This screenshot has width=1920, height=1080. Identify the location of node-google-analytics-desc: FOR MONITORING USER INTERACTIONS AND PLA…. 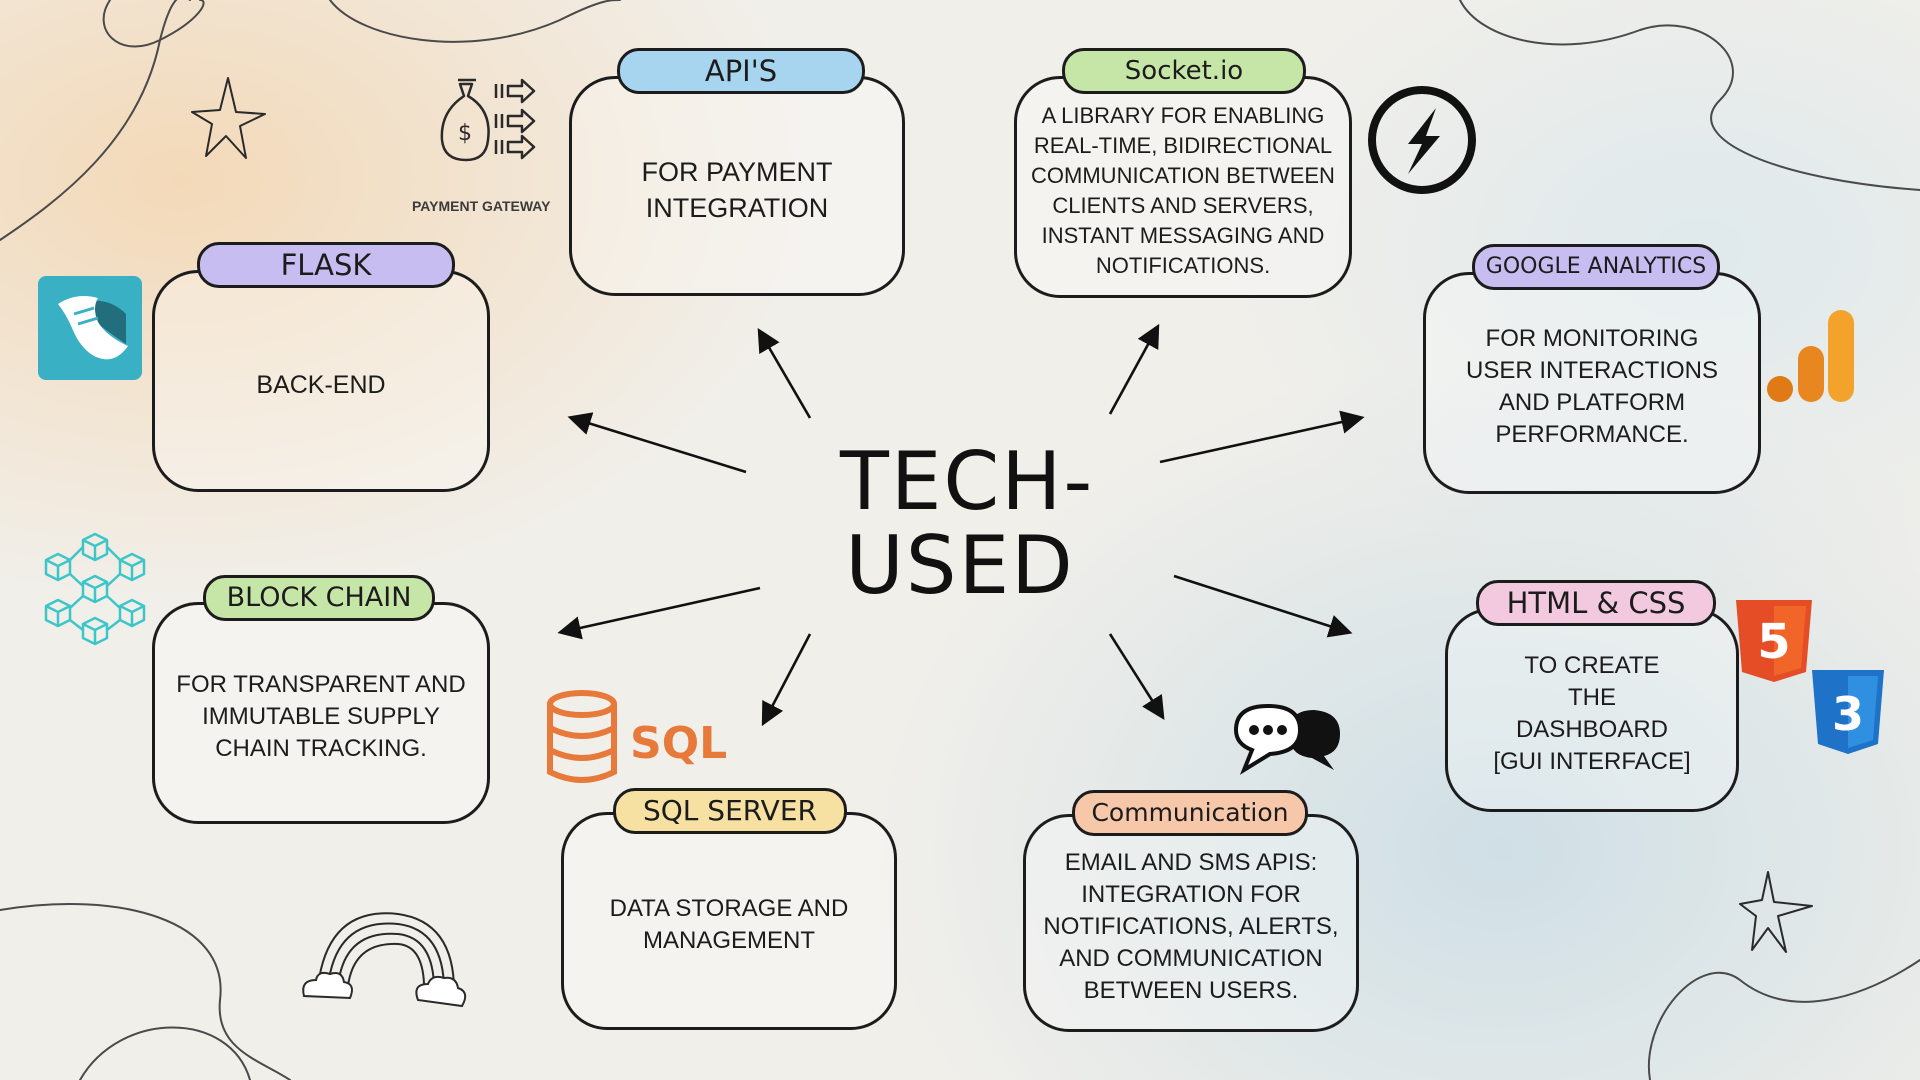
(1592, 386).